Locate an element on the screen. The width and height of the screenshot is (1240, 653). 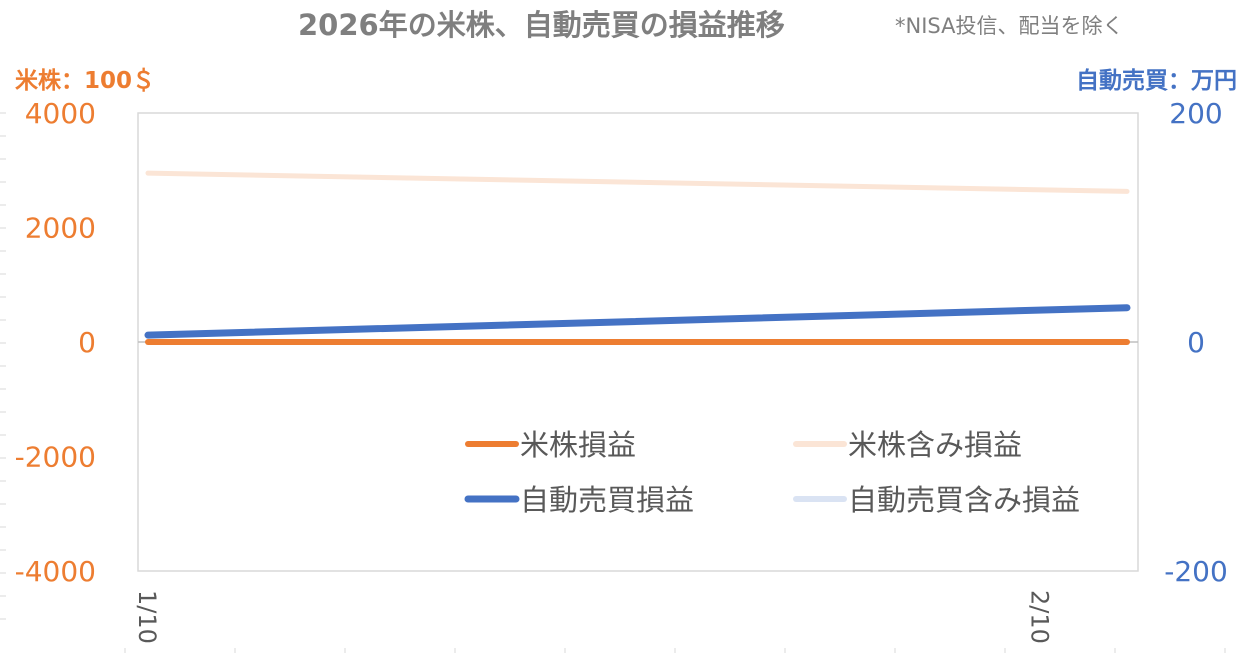
x-tick-label: 2/10 is located at coordinates (1040, 617).